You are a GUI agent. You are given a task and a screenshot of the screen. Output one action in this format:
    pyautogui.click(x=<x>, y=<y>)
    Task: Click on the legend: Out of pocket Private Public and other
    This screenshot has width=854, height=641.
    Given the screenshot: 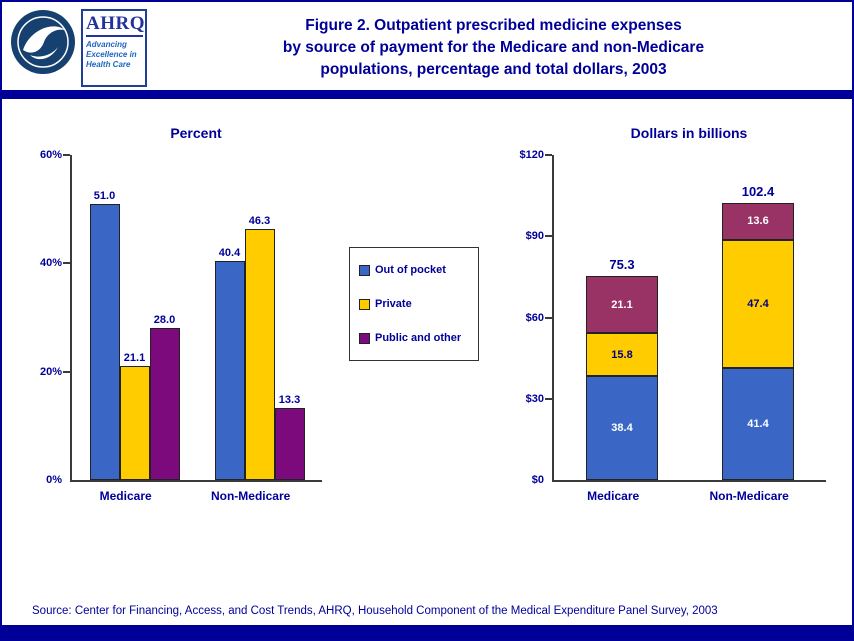 What is the action you would take?
    pyautogui.click(x=414, y=304)
    